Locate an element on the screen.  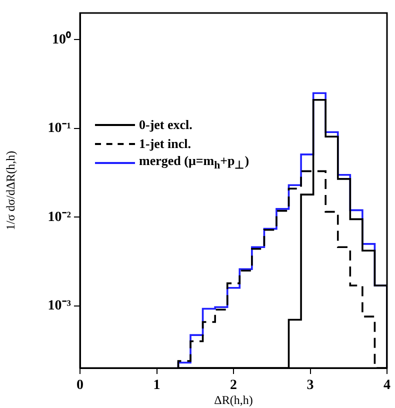
legend-label: 0-jet excl. is located at coordinates (165, 124).